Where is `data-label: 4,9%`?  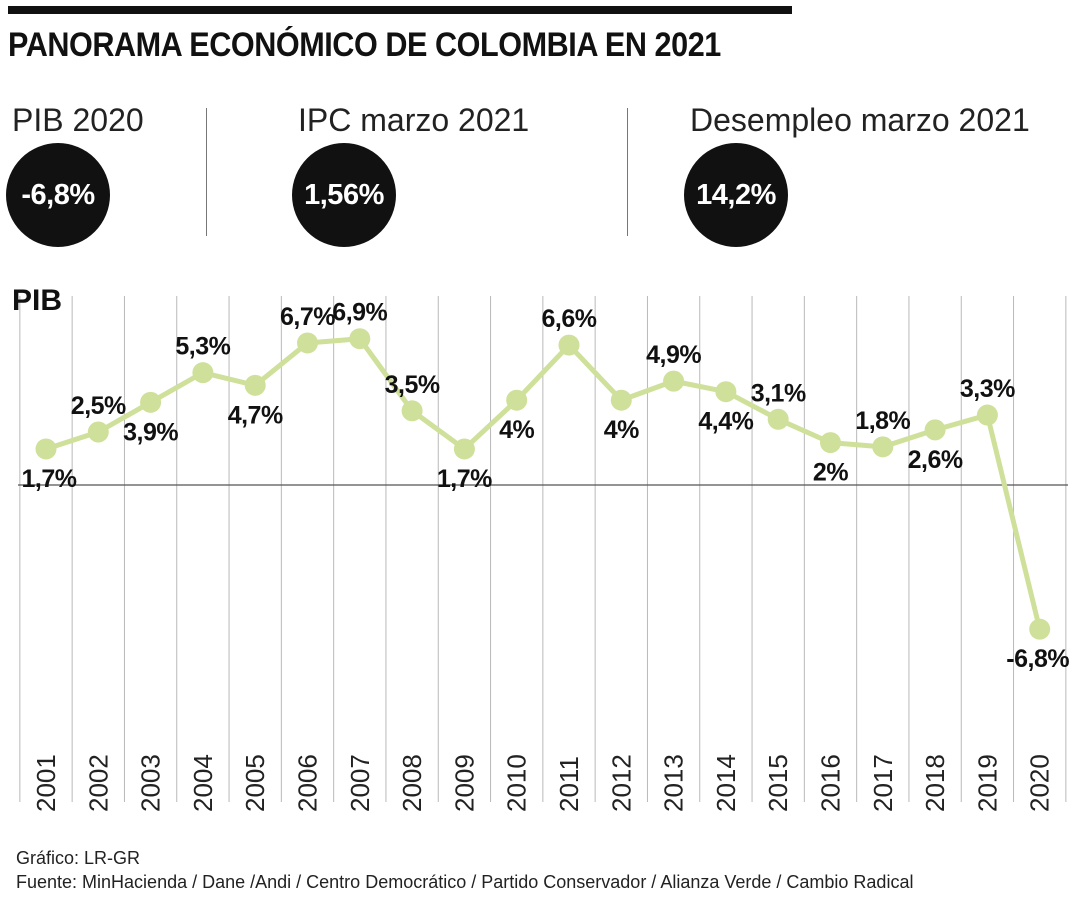 data-label: 4,9% is located at coordinates (673, 355).